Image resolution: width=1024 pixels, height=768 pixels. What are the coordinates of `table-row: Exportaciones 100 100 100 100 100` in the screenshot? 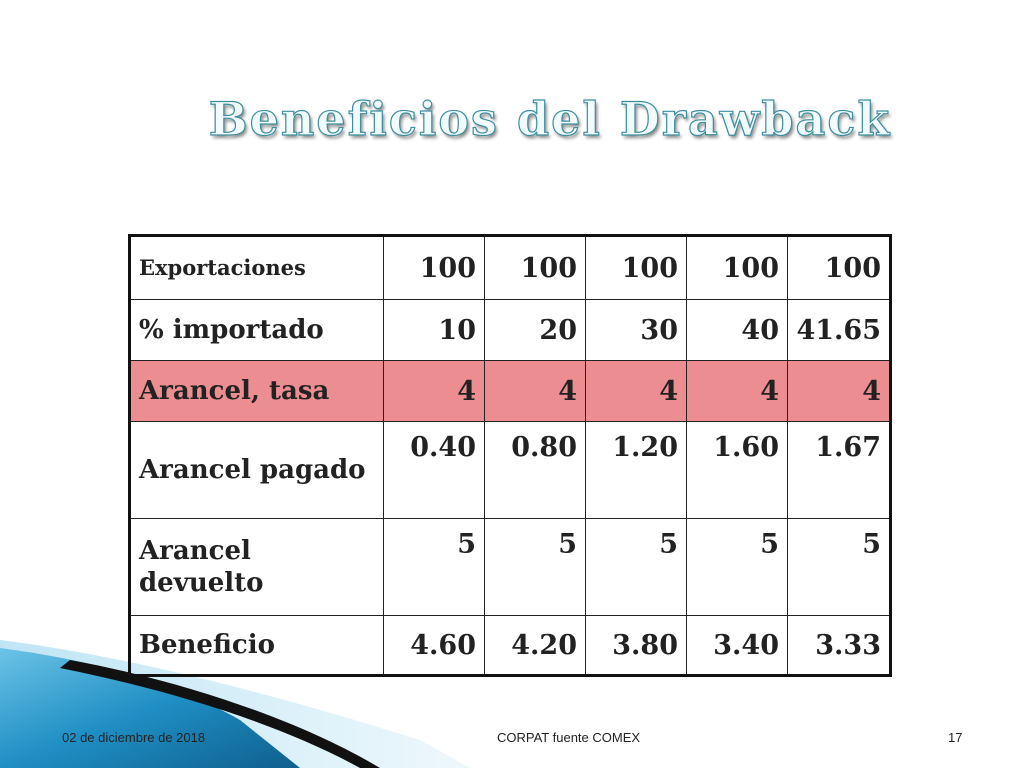 It's located at (510, 267).